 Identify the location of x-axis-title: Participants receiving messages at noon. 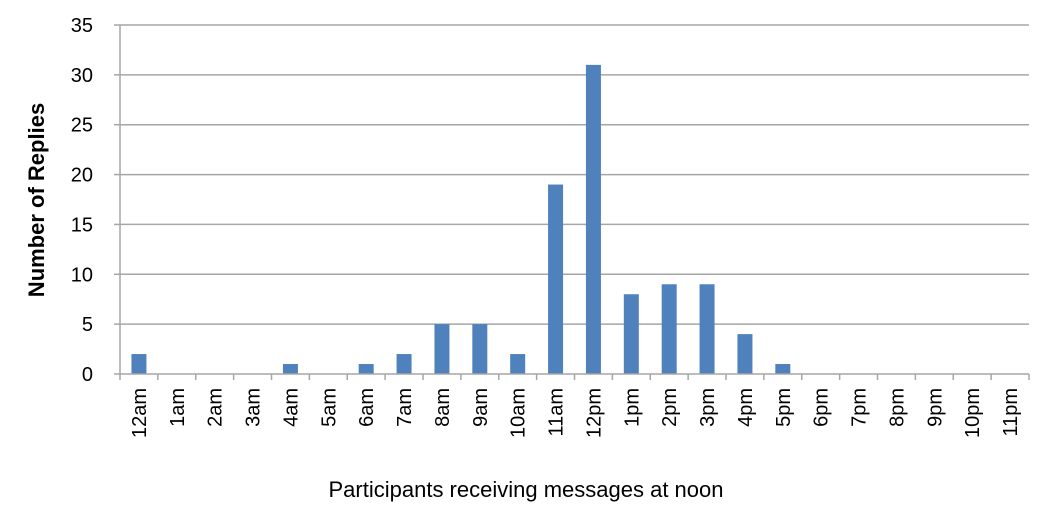
(526, 489).